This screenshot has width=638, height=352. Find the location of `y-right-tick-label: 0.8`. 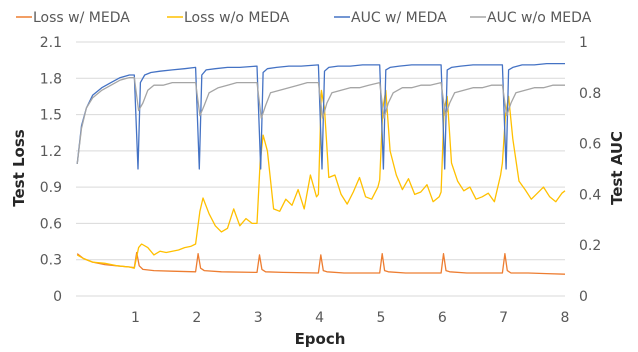

y-right-tick-label: 0.8 is located at coordinates (590, 94).